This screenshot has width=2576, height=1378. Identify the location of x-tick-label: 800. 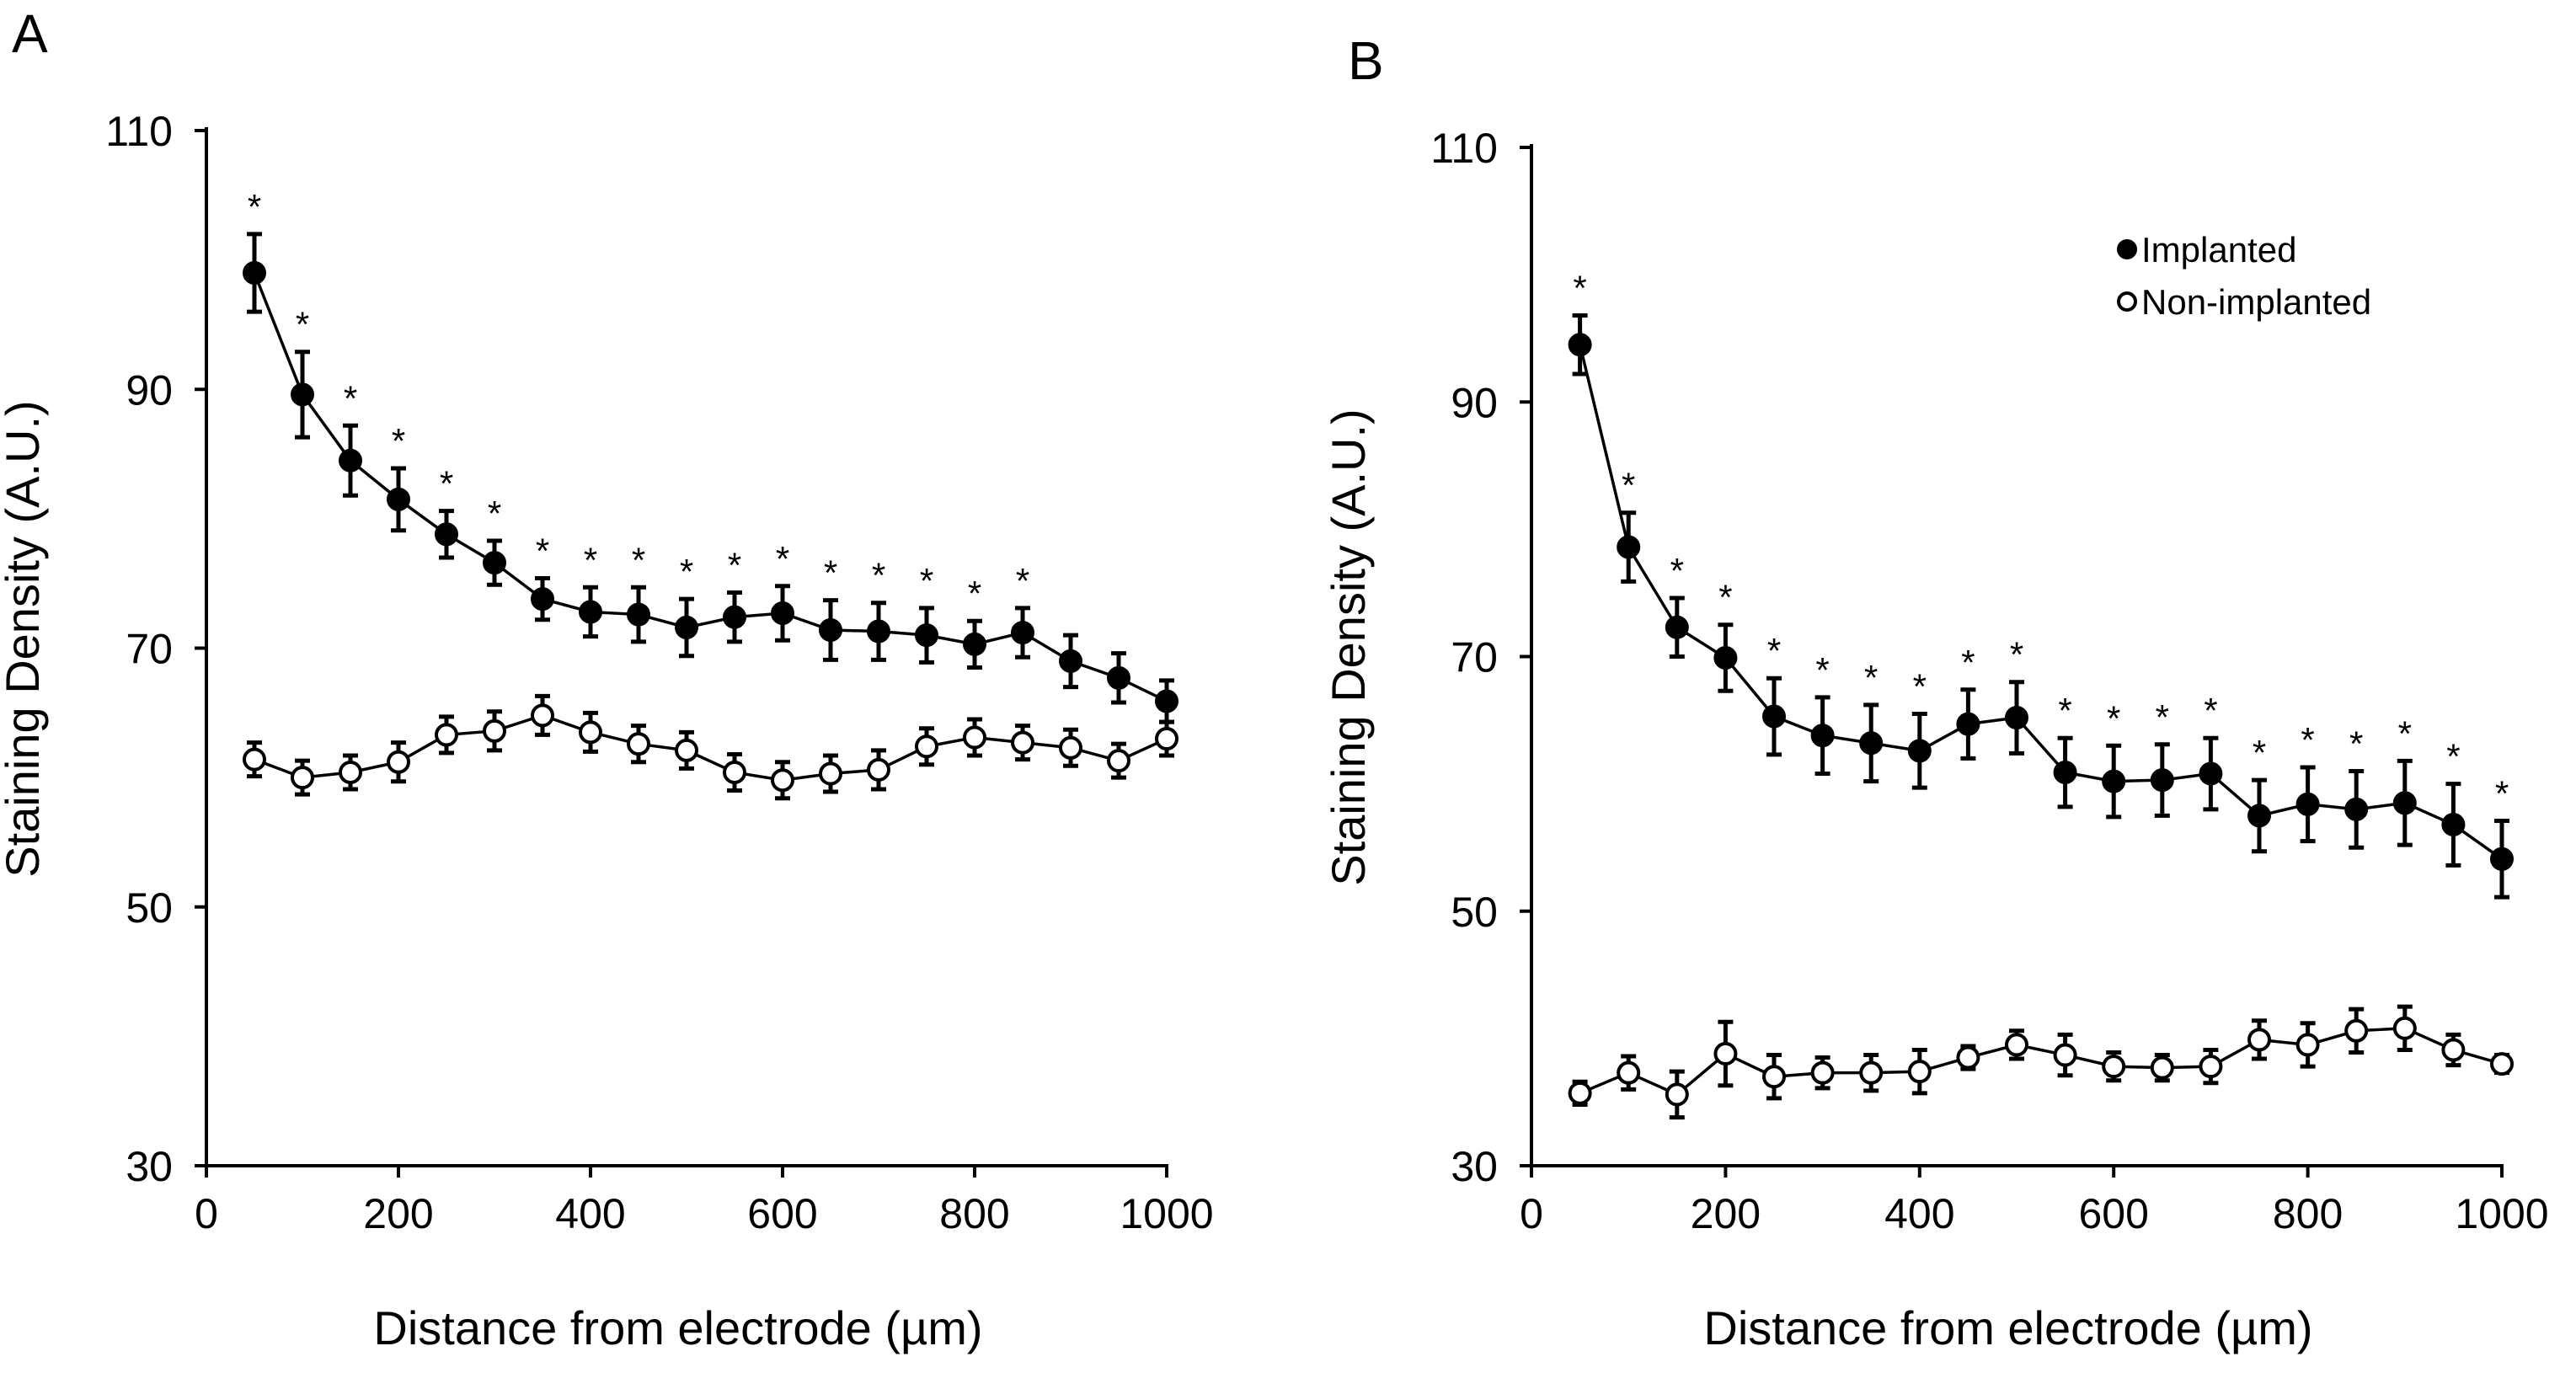
(2308, 1213).